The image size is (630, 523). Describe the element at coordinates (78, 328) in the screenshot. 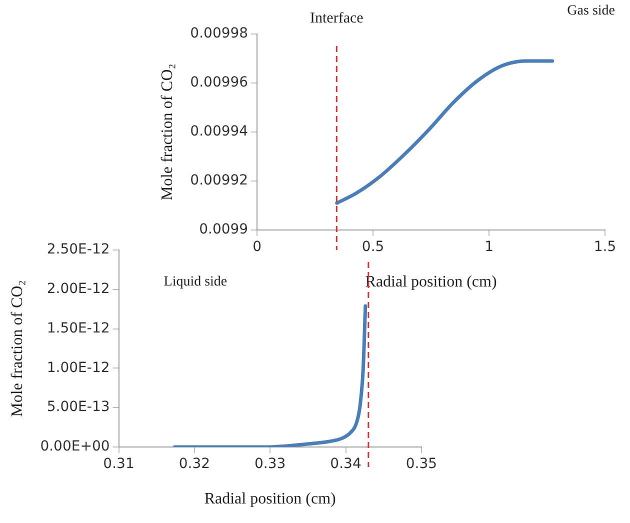

I see `y-tick-label: 1.50E-12` at that location.